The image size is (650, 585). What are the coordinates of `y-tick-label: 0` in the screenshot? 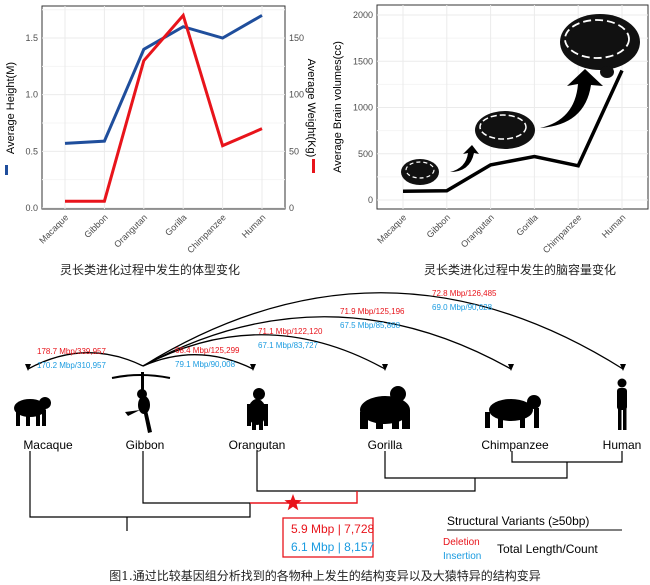 It's located at (370, 200).